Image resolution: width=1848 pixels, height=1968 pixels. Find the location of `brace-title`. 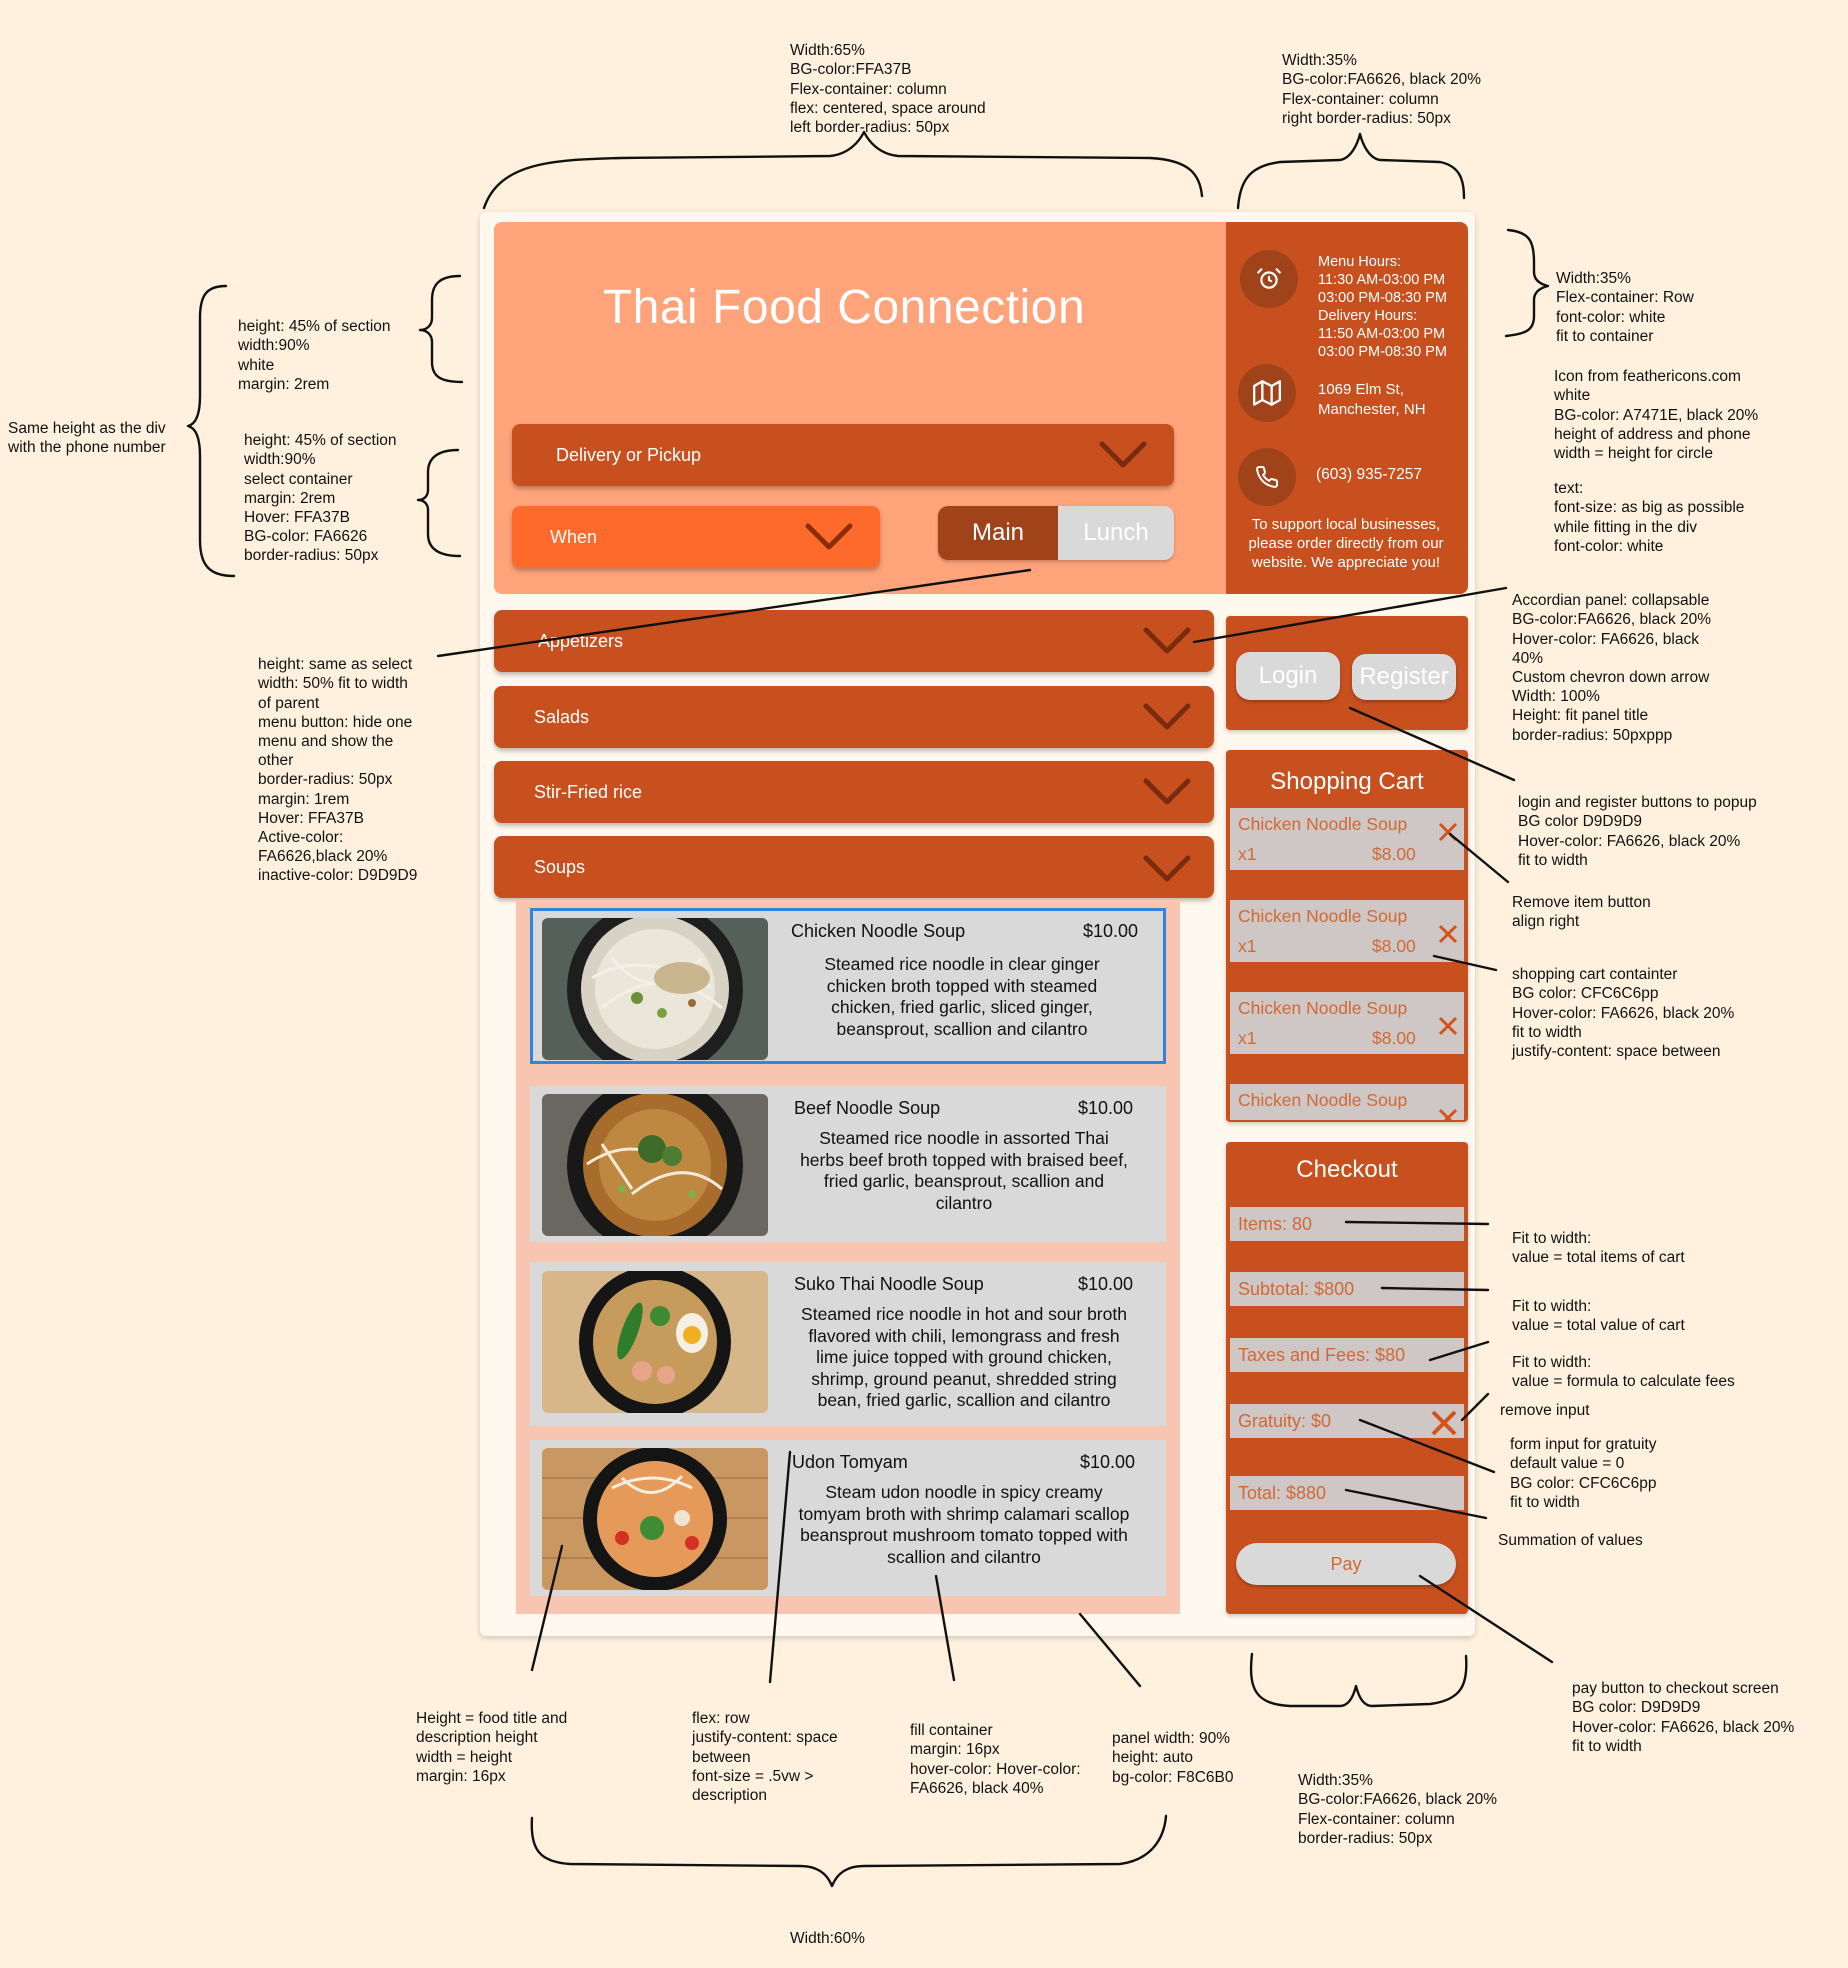

brace-title is located at coordinates (441, 329).